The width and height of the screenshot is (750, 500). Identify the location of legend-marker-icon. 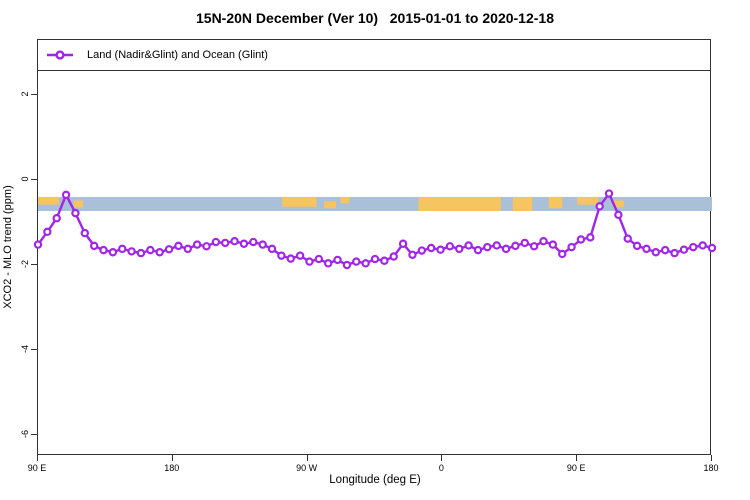
(60, 55).